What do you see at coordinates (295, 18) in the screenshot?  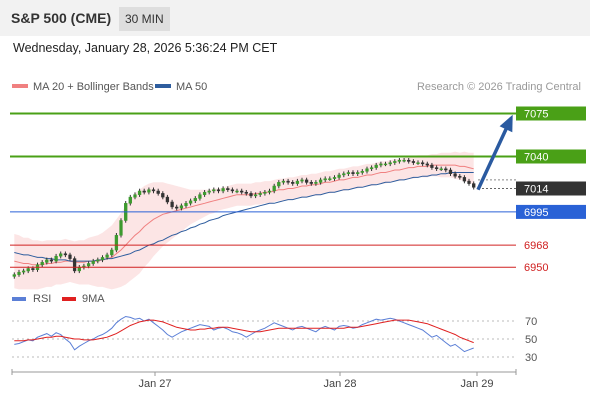 I see `header-bar` at bounding box center [295, 18].